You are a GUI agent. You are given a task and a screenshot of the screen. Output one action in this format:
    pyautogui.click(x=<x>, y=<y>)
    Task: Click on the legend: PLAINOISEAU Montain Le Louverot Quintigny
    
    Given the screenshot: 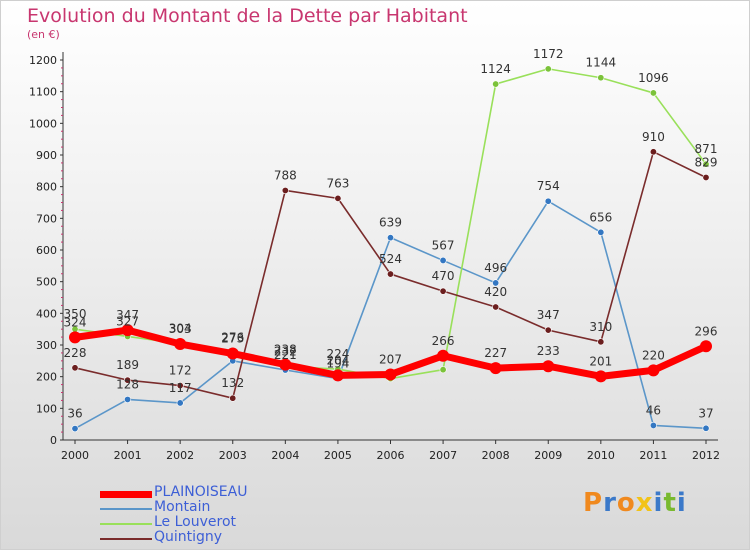 What is the action you would take?
    pyautogui.click(x=230, y=515)
    